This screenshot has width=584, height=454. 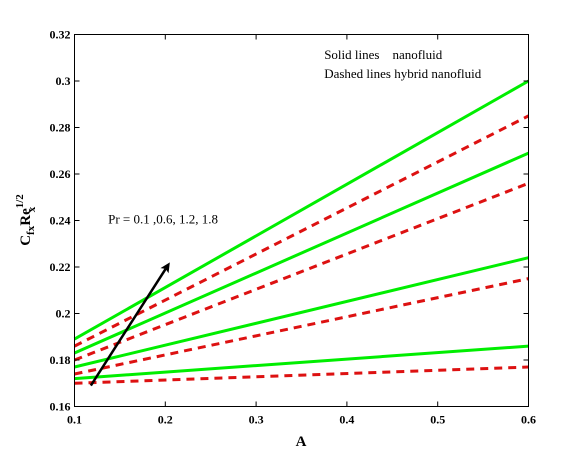 What do you see at coordinates (32, 209) in the screenshot?
I see `y-axis-label-sub2: x` at bounding box center [32, 209].